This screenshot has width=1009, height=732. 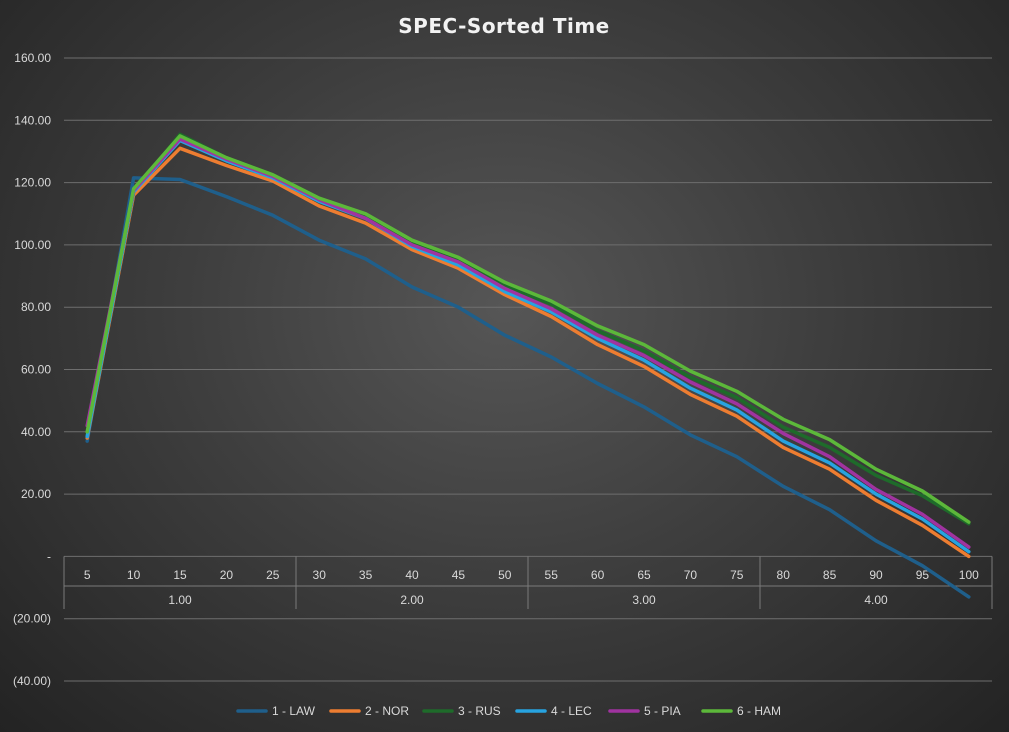 I want to click on y-tick-label: 20.00, so click(x=36, y=494).